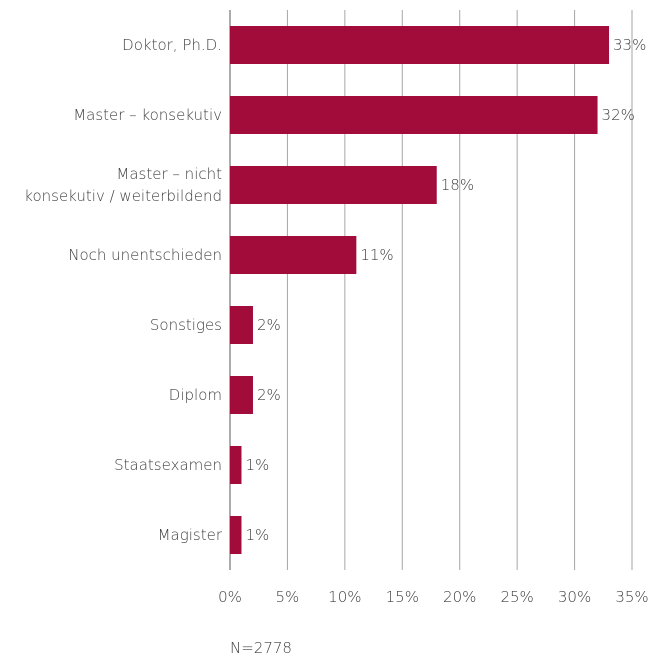  Describe the element at coordinates (123, 185) in the screenshot. I see `category-label: Master – nicht konsekutiv / weiterbildend` at that location.